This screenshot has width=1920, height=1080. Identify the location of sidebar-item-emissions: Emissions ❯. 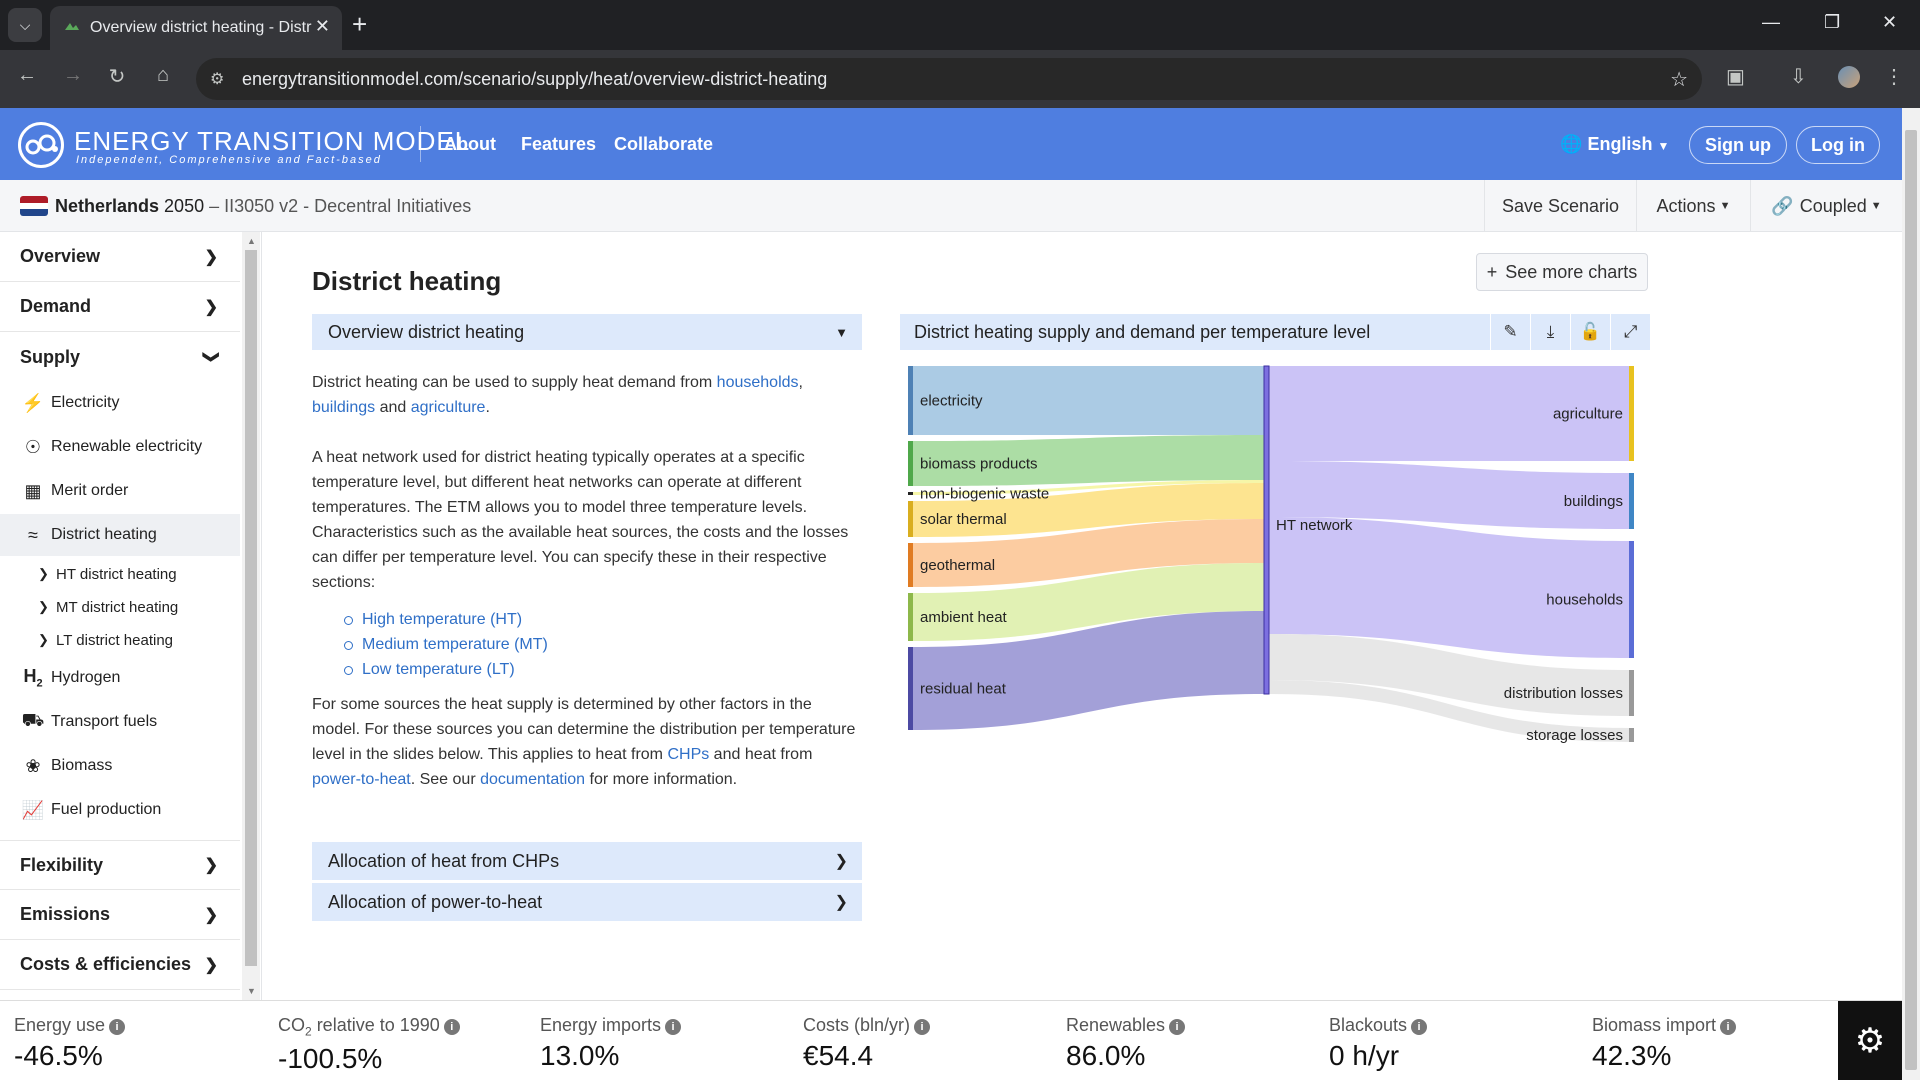
(120, 915).